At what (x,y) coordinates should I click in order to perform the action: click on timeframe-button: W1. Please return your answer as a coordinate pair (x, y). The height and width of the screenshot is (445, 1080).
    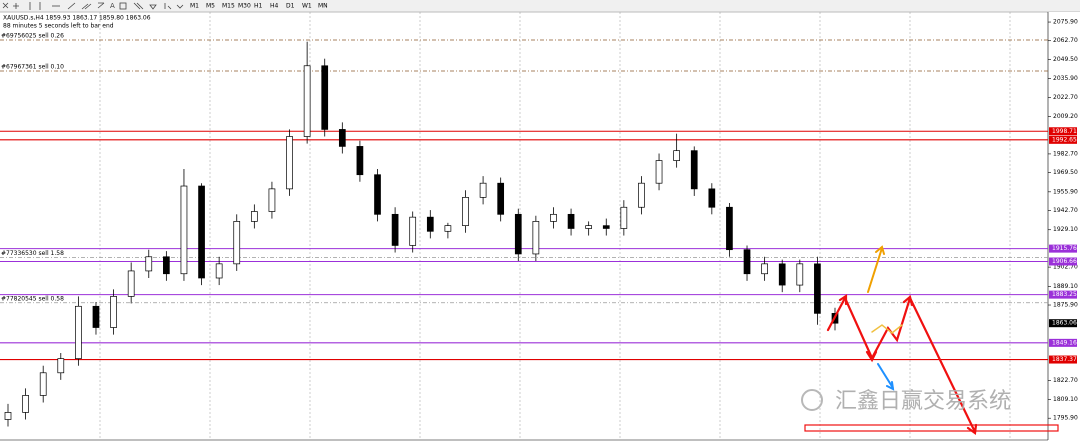
    Looking at the image, I should click on (307, 6).